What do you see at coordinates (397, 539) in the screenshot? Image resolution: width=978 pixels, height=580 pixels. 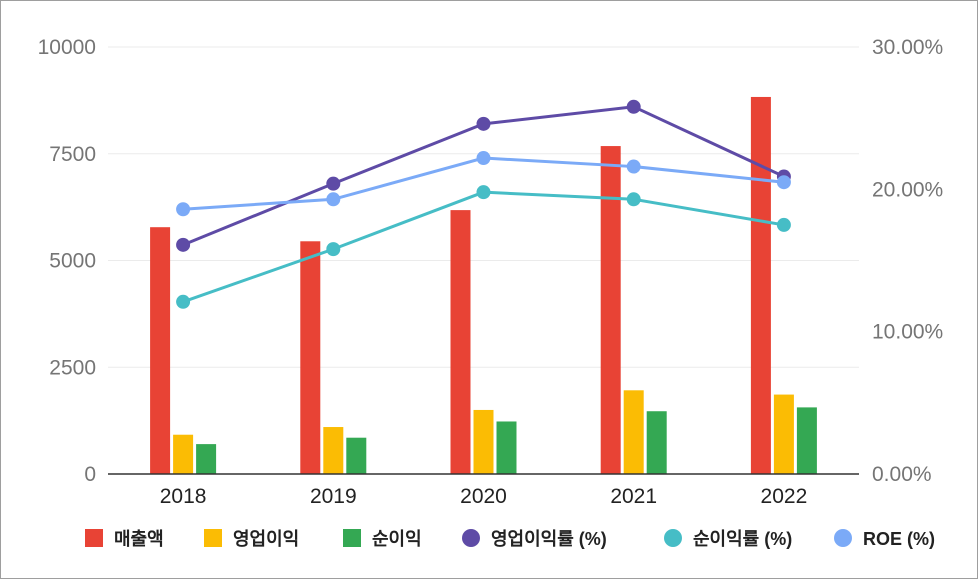 I see `legend-label: 순이익` at bounding box center [397, 539].